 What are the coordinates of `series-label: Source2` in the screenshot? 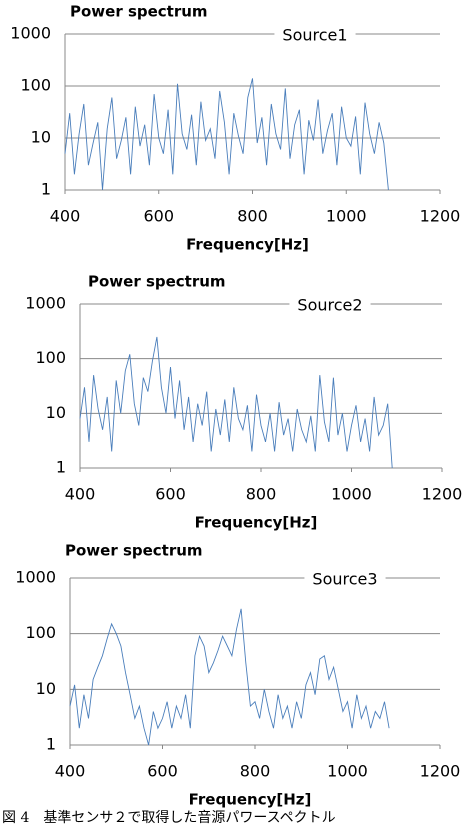 It's located at (329, 305).